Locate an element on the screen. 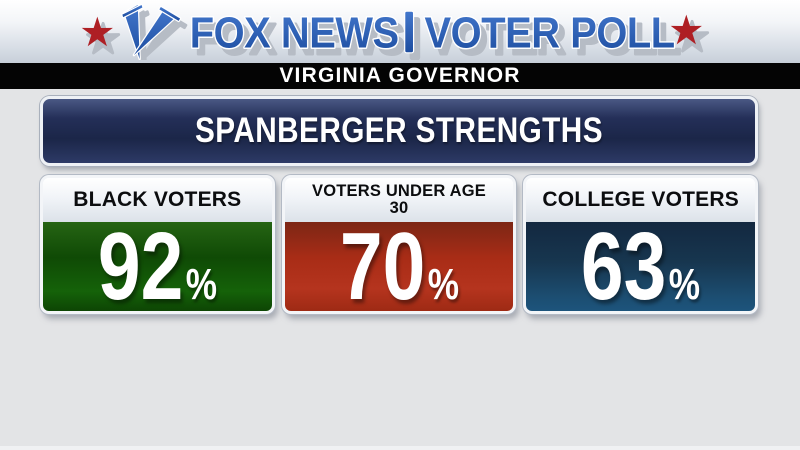  searchlight-beams-icon is located at coordinates (151, 31).